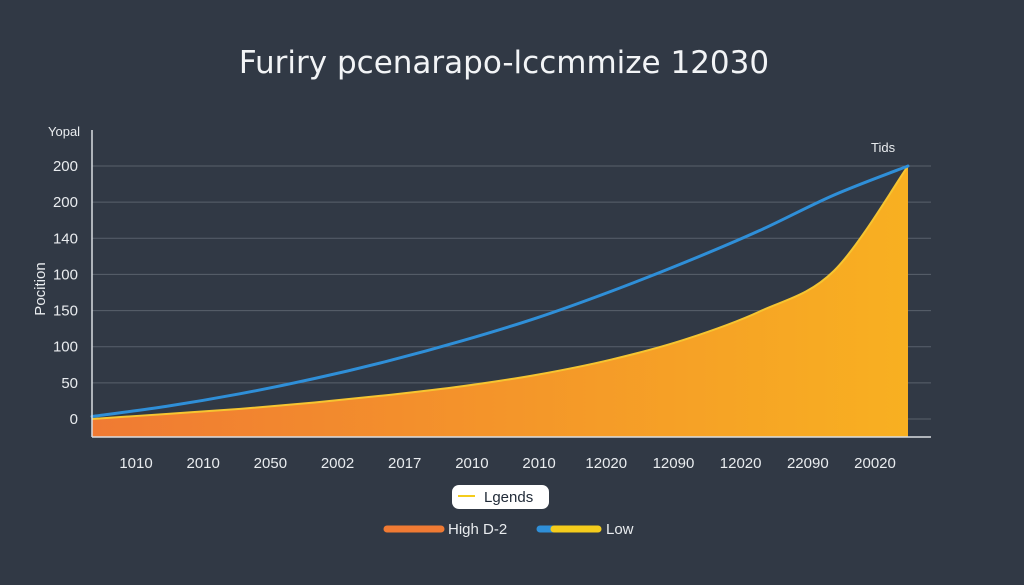 The image size is (1024, 585). I want to click on y-tick-label: 150, so click(65, 311).